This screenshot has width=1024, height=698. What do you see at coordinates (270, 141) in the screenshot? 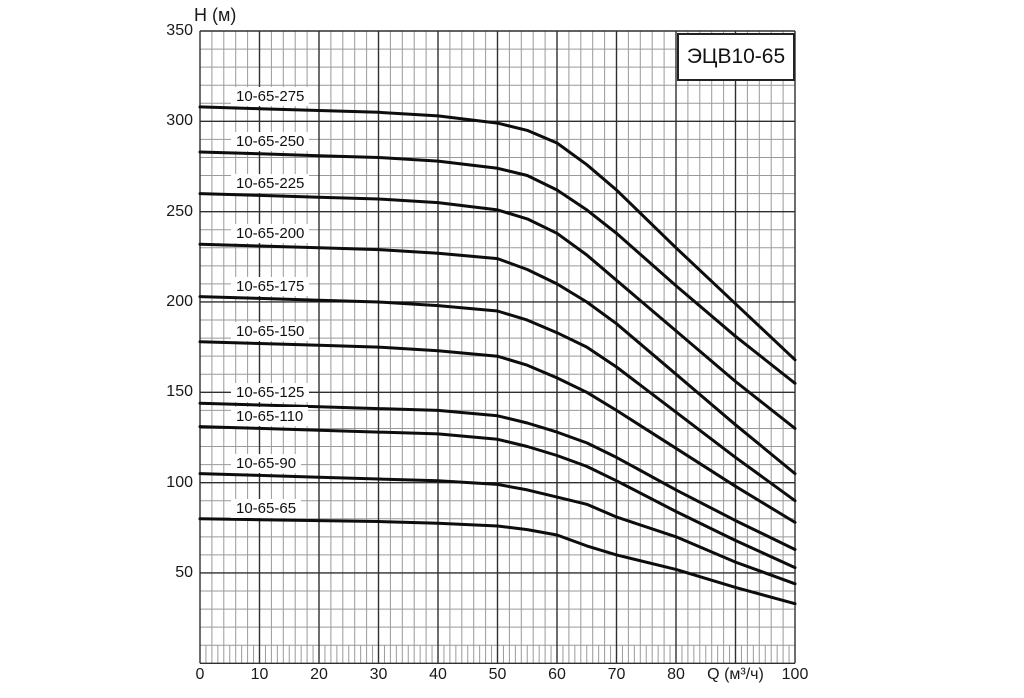
I see `curve-label-10-65-250: 10-65-250` at bounding box center [270, 141].